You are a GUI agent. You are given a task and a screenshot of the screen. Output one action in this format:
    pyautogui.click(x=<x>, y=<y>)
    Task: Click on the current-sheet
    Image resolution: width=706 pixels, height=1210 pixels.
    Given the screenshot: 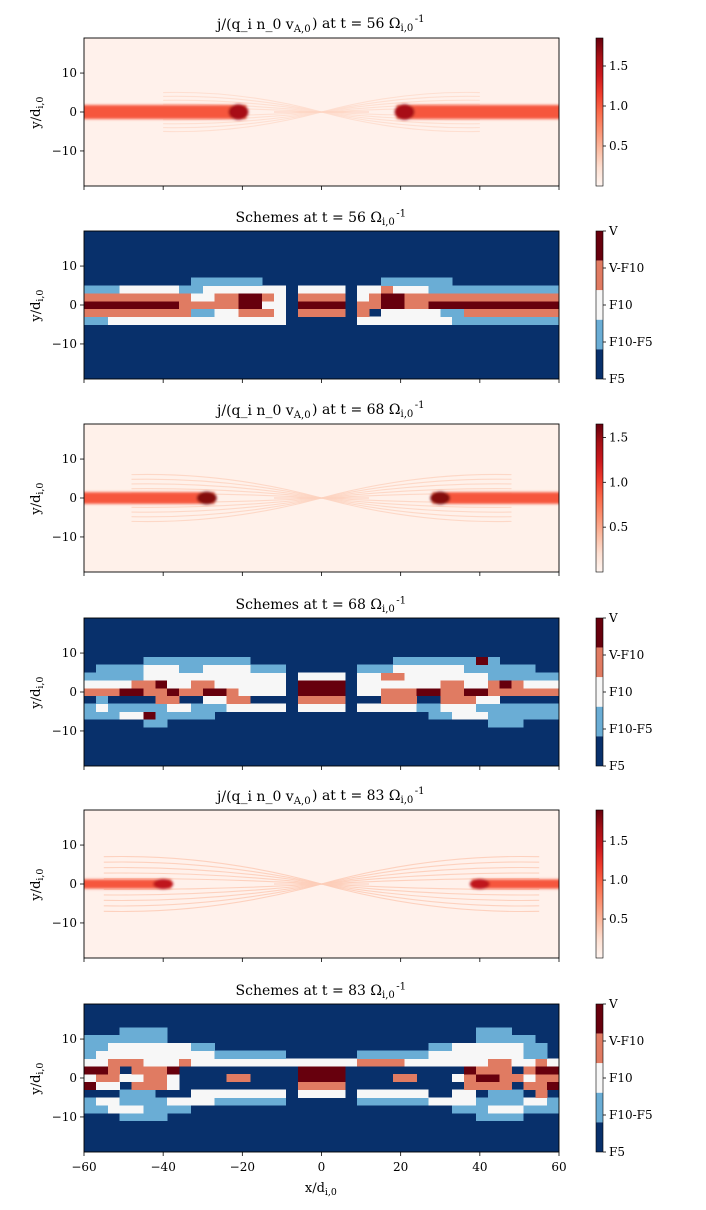 What is the action you would take?
    pyautogui.click(x=321, y=884)
    